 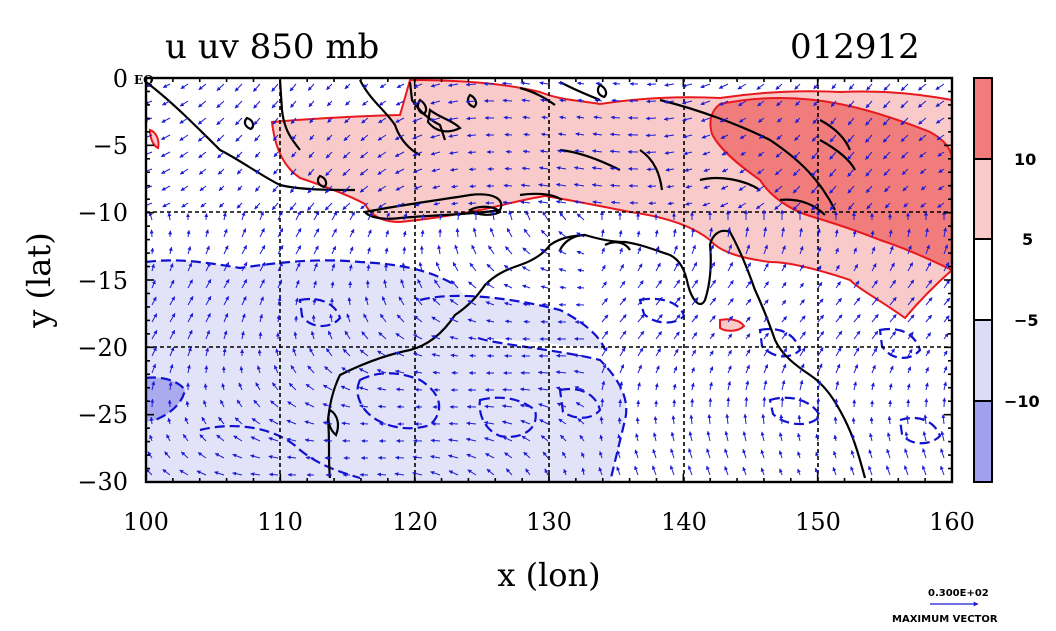 I want to click on x-tick-label: 130, so click(x=549, y=522).